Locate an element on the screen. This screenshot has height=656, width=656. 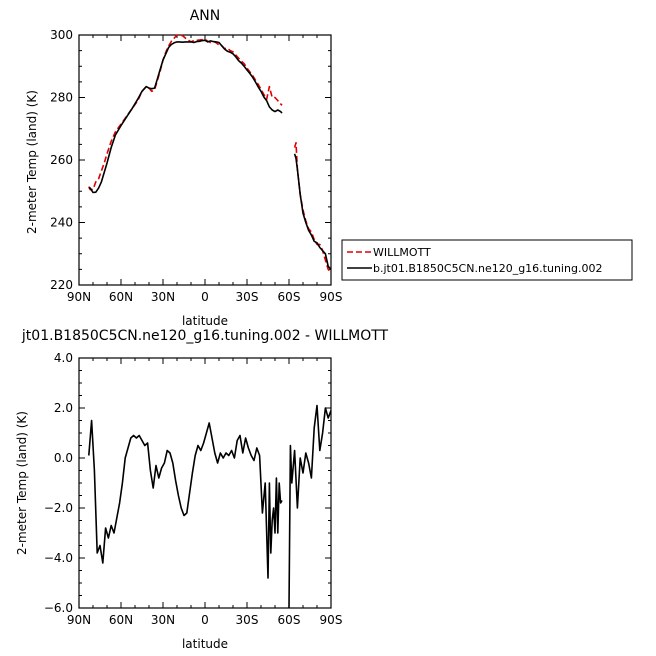
top-x-tick-label: 30S is located at coordinates (247, 297).